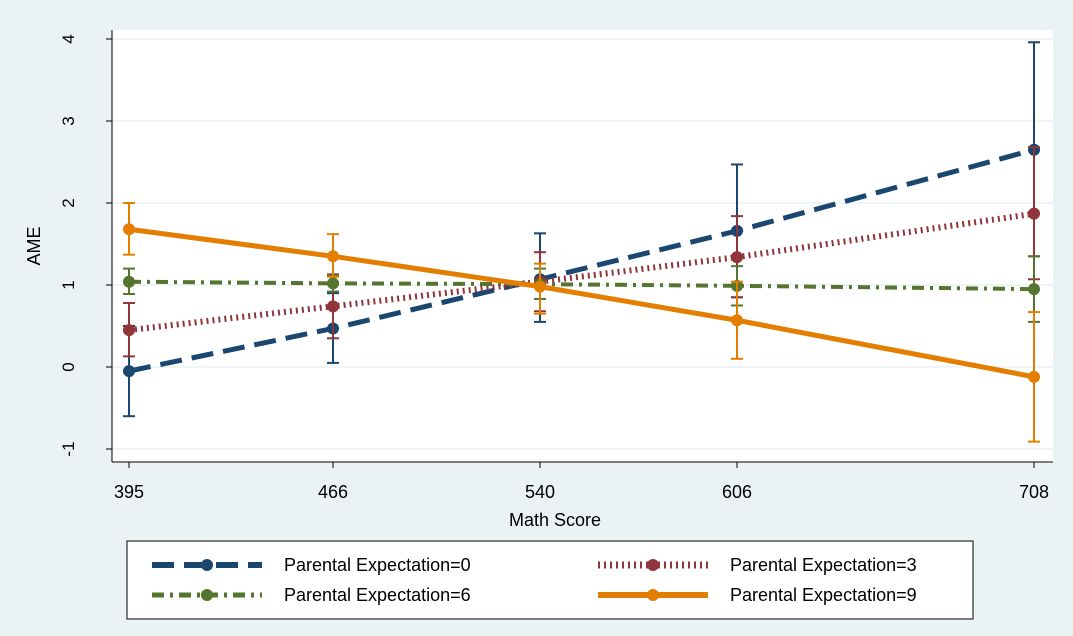 The height and width of the screenshot is (636, 1073). What do you see at coordinates (68, 448) in the screenshot?
I see `y-tick-label: -1` at bounding box center [68, 448].